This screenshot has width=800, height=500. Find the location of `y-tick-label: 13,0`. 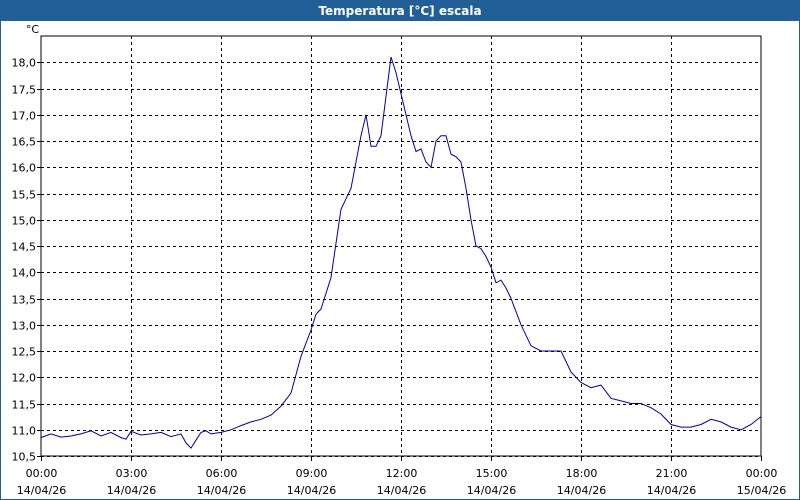

y-tick-label: 13,0 is located at coordinates (24, 326).